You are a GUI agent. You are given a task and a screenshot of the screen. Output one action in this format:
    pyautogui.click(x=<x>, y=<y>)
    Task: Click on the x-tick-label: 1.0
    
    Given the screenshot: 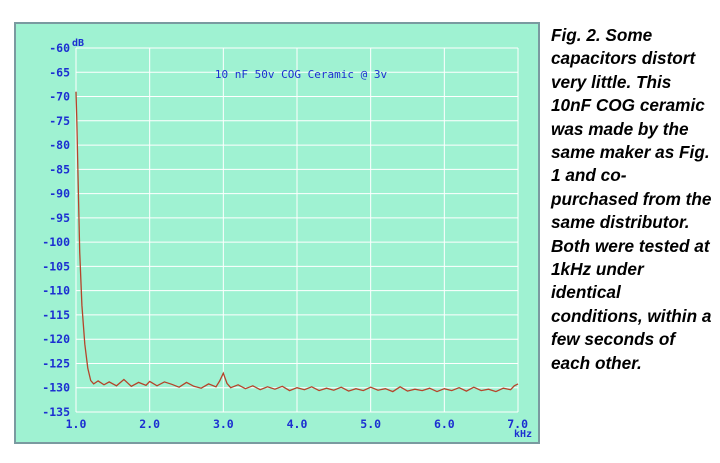 What is the action you would take?
    pyautogui.click(x=76, y=424)
    